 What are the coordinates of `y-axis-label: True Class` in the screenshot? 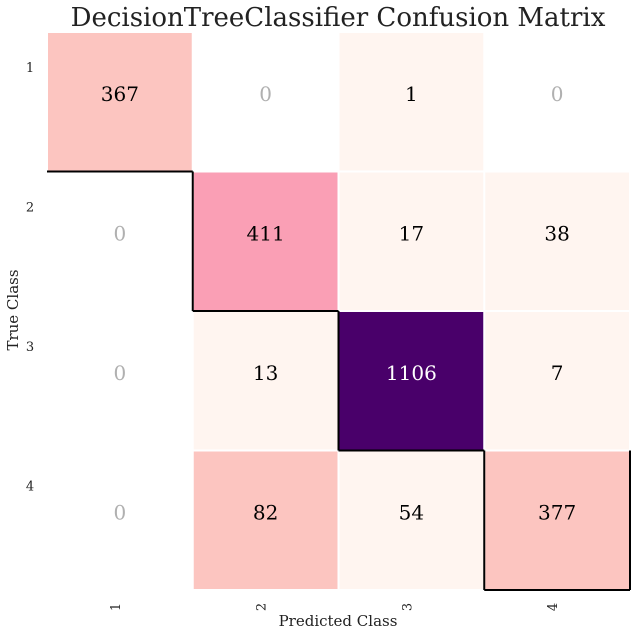 It's located at (13, 309).